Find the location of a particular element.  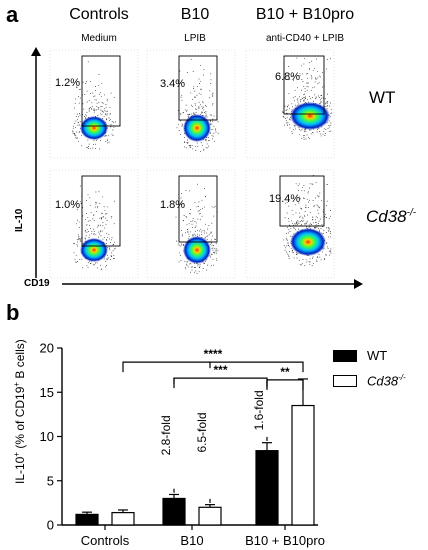

fold-annotation-b10pro: 1.6-fold is located at coordinates (259, 410).